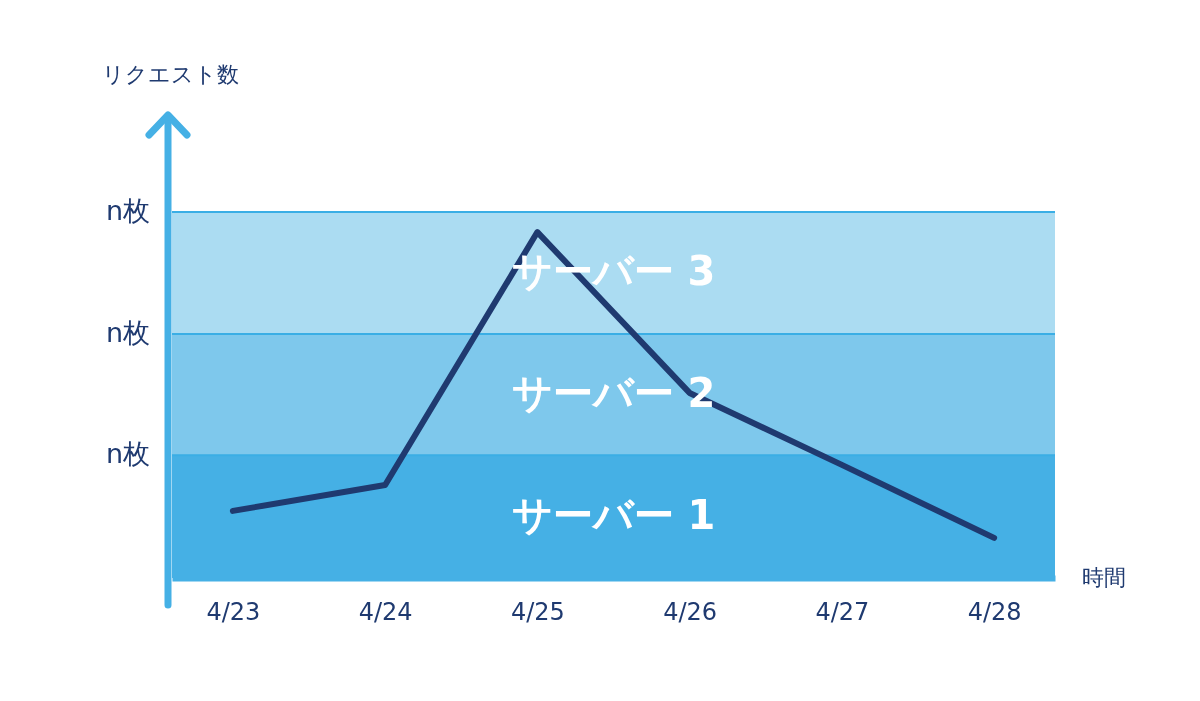 Image resolution: width=1200 pixels, height=701 pixels. What do you see at coordinates (233, 611) in the screenshot?
I see `x-tick-label: 4/23` at bounding box center [233, 611].